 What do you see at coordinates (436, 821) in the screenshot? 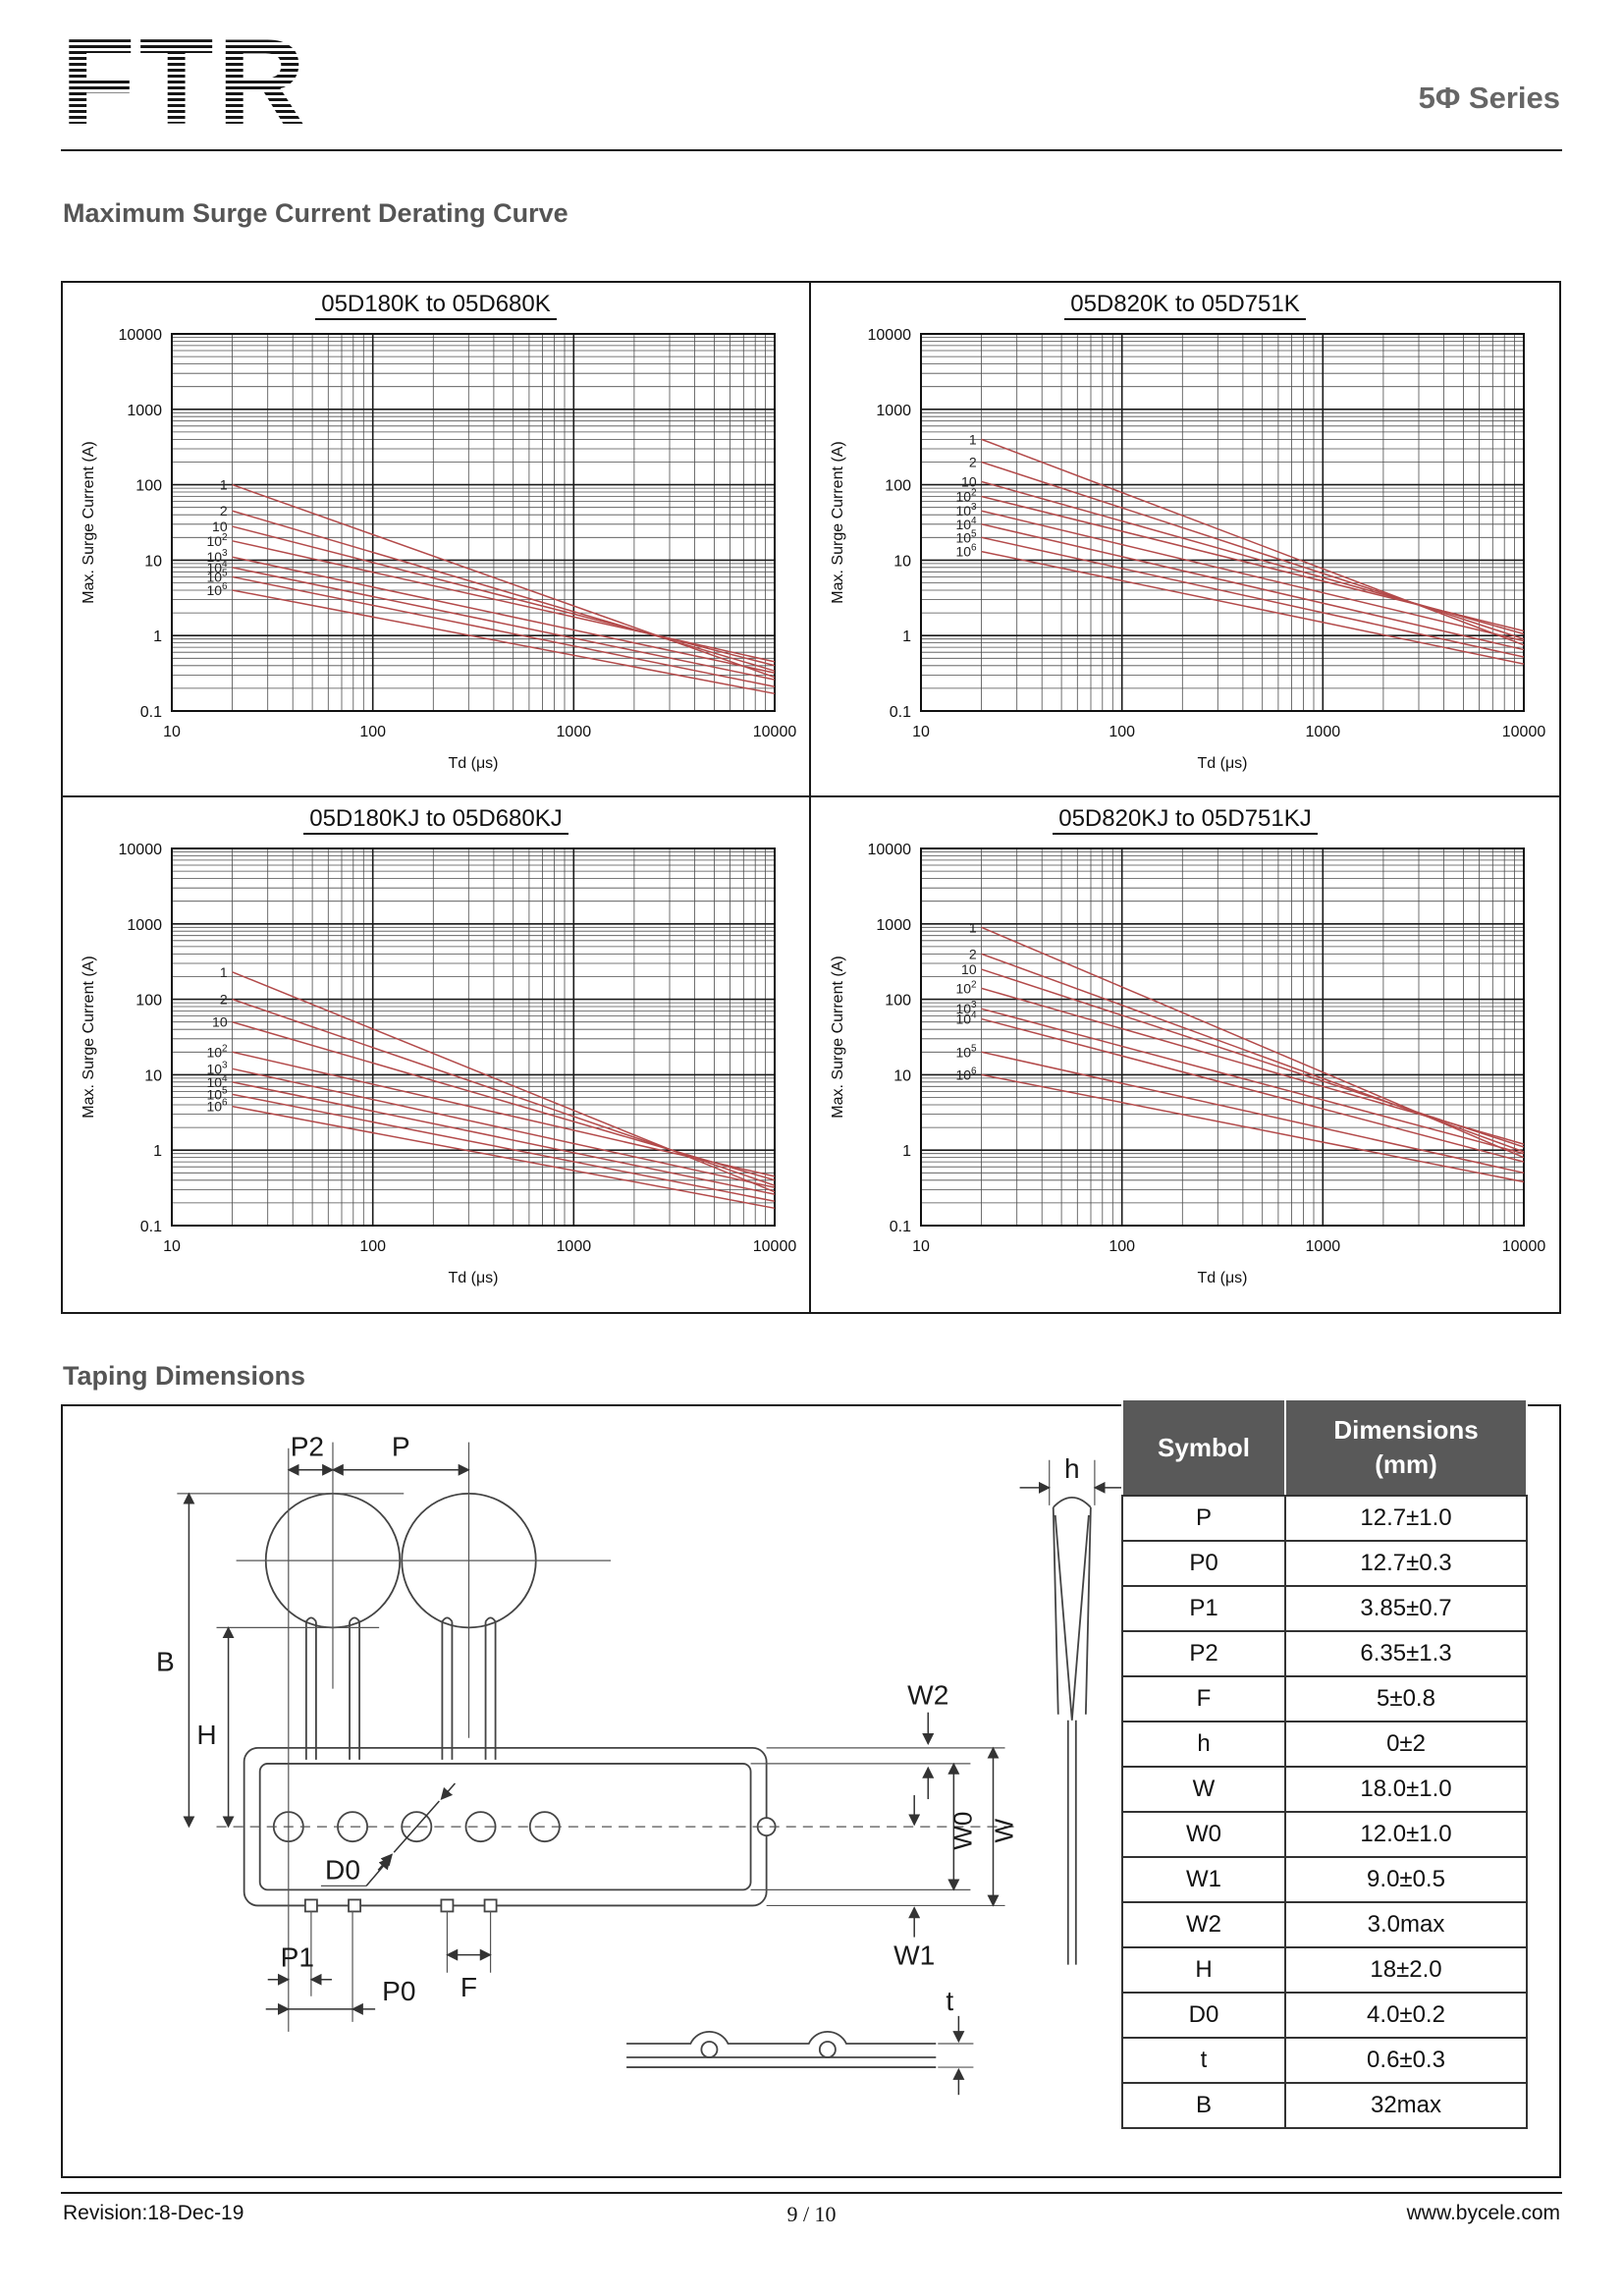
I see `chart-title: 05D180KJ to 05D680KJ` at bounding box center [436, 821].